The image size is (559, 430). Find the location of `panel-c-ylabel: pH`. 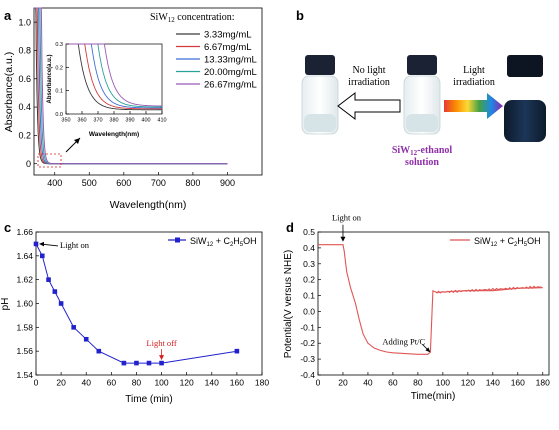

panel-c-ylabel: pH is located at coordinates (5, 304).